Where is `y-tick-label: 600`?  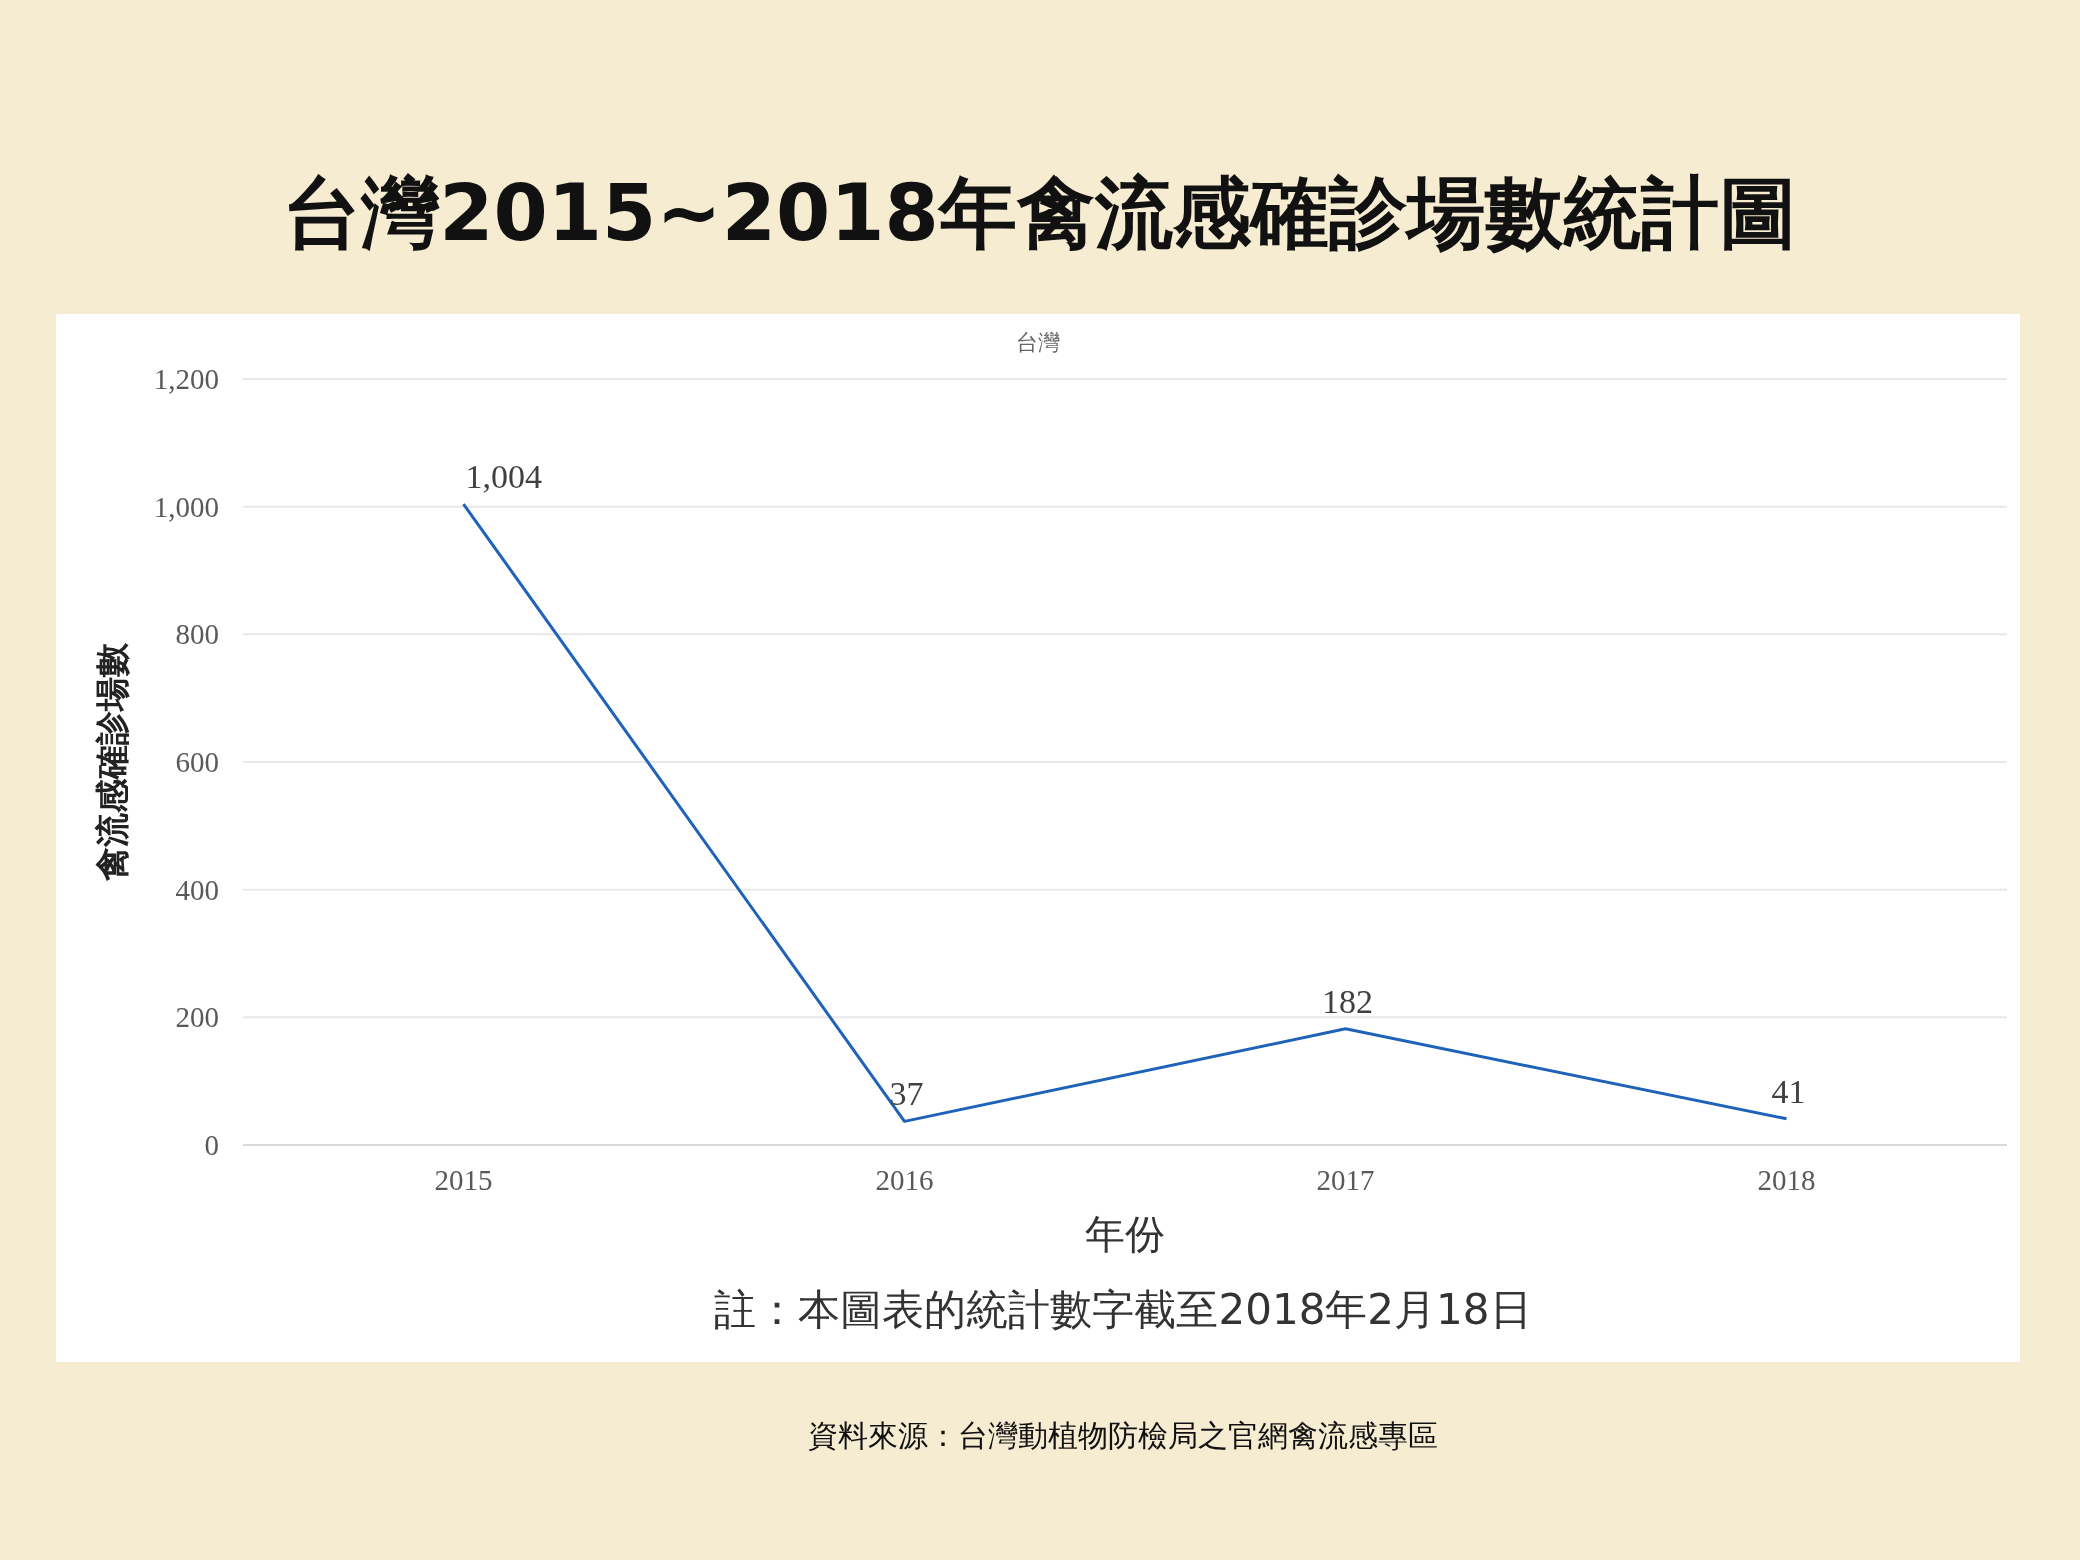
y-tick-label: 600 is located at coordinates (197, 762).